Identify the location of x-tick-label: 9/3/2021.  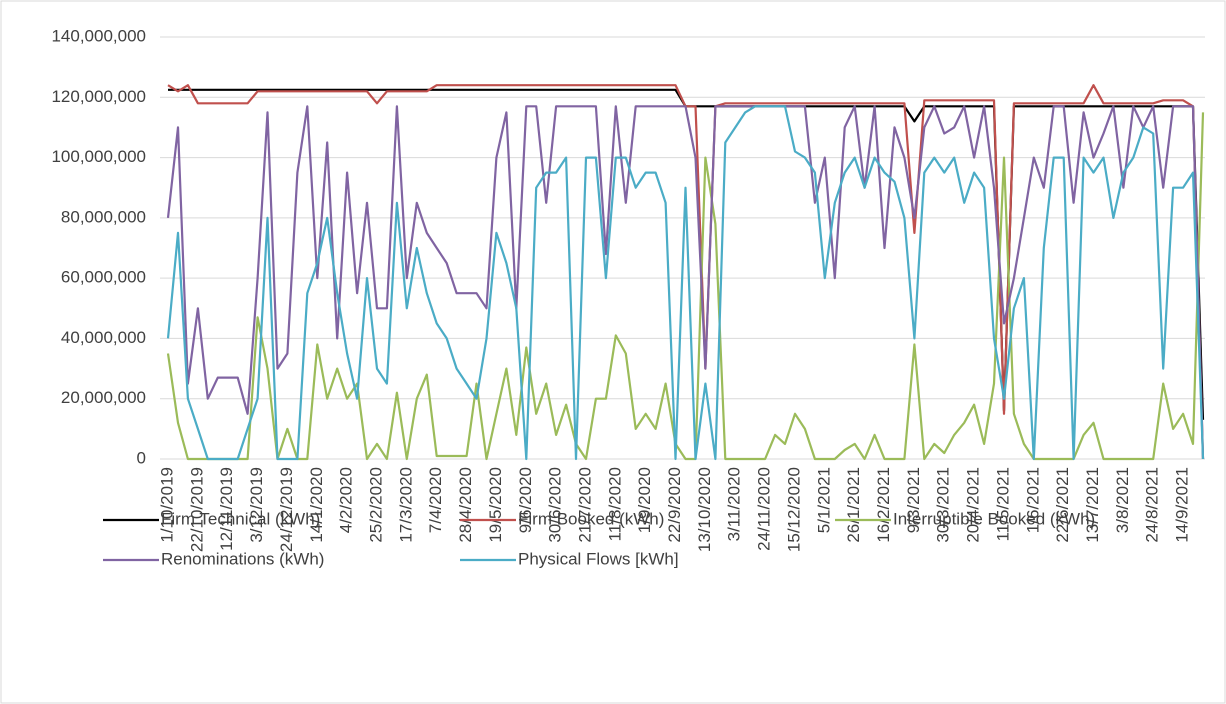
(913, 500).